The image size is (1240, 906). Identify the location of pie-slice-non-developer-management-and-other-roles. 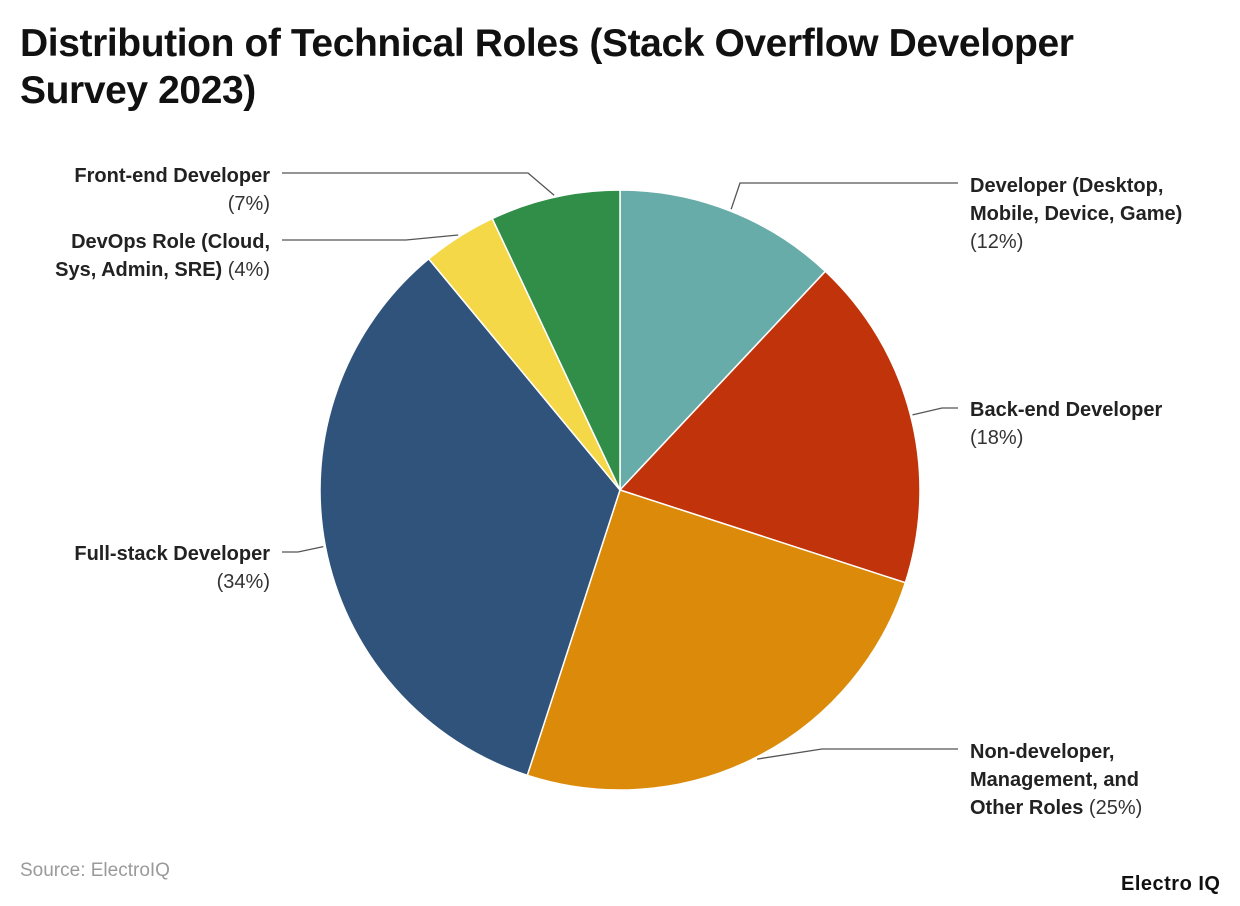
(716, 640).